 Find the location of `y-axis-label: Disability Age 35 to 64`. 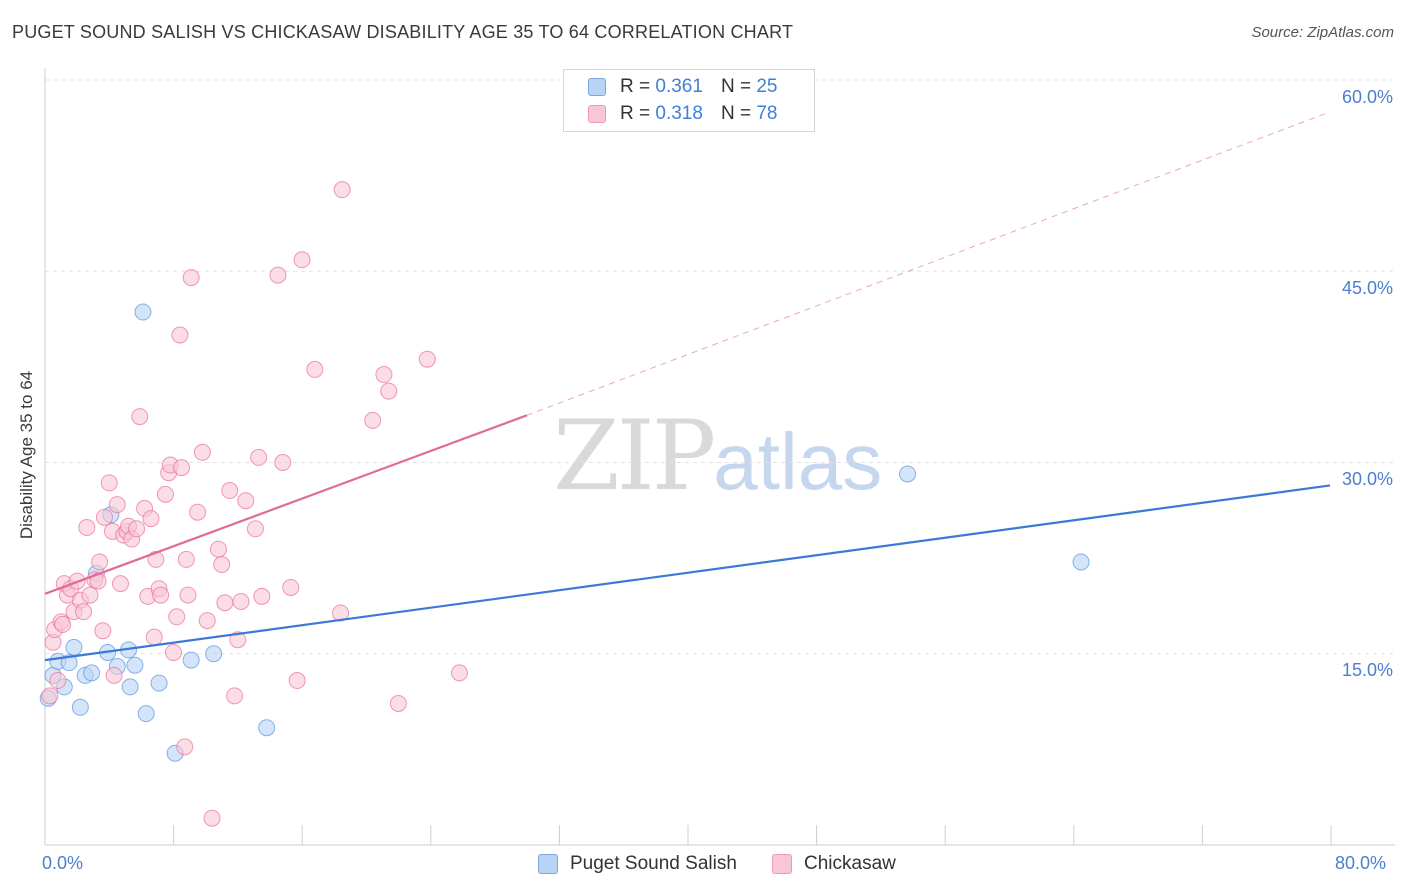

y-axis-label: Disability Age 35 to 64 is located at coordinates (26, 455).